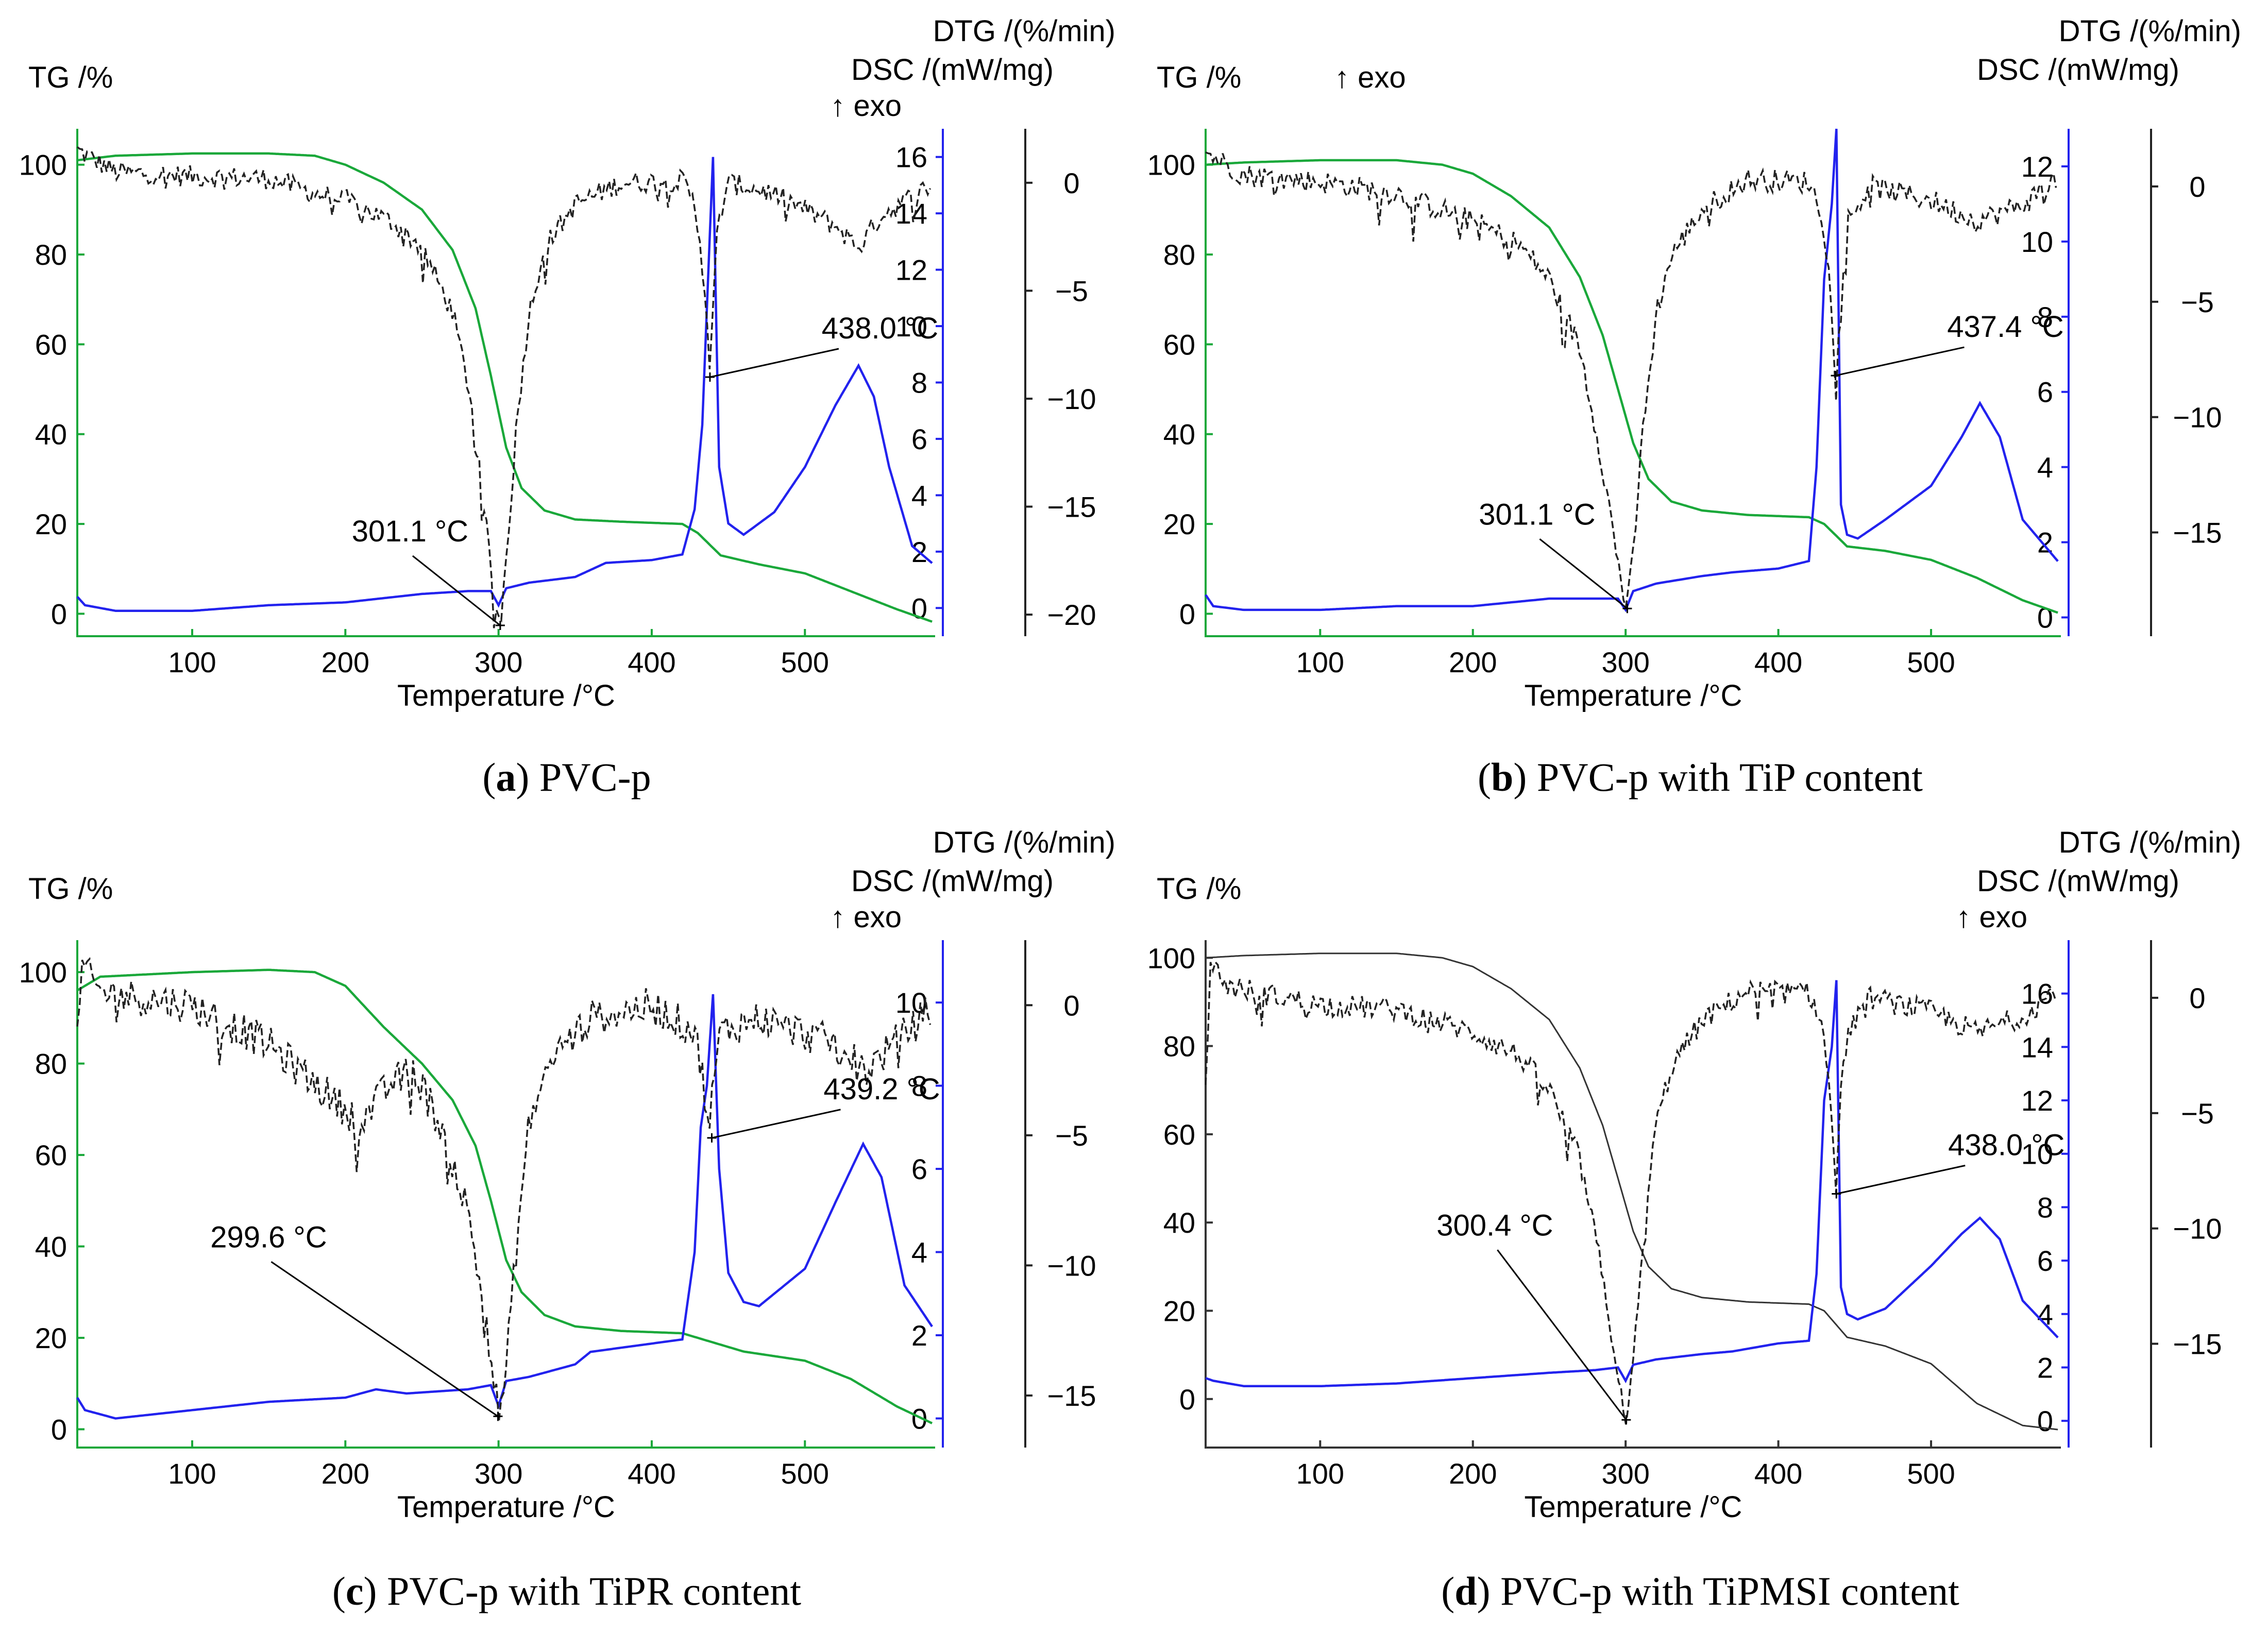 The height and width of the screenshot is (1633, 2268). I want to click on annotation-label: 300.4 °C, so click(1494, 1225).